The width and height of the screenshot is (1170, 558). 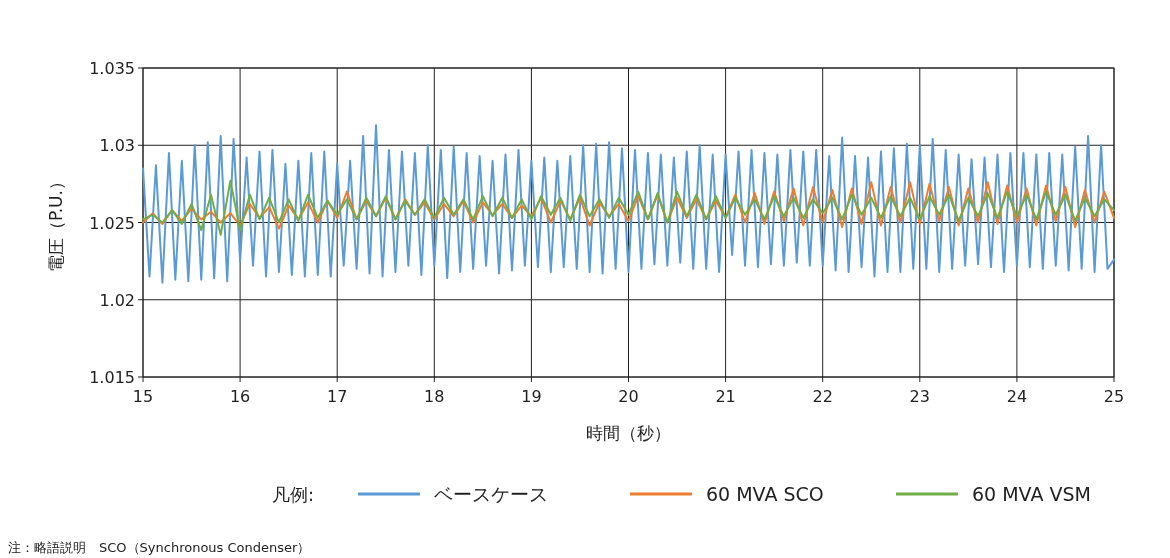 What do you see at coordinates (56, 222) in the screenshot?
I see `y-axis-title: 電圧（P.U.）` at bounding box center [56, 222].